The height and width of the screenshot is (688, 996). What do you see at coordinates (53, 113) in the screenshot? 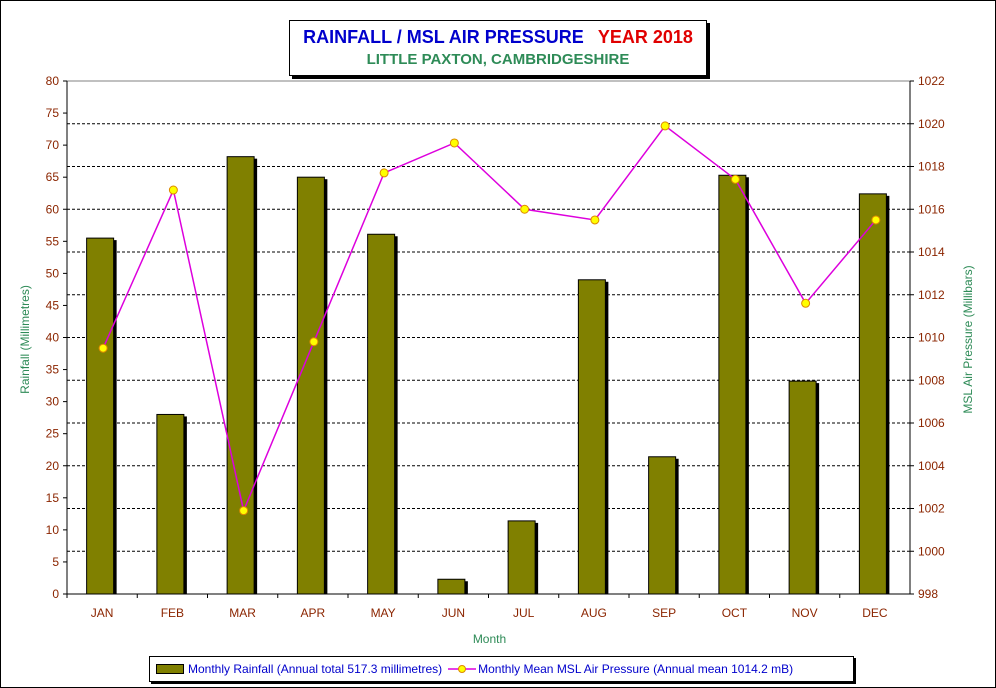
I see `left-tick-label: 75` at bounding box center [53, 113].